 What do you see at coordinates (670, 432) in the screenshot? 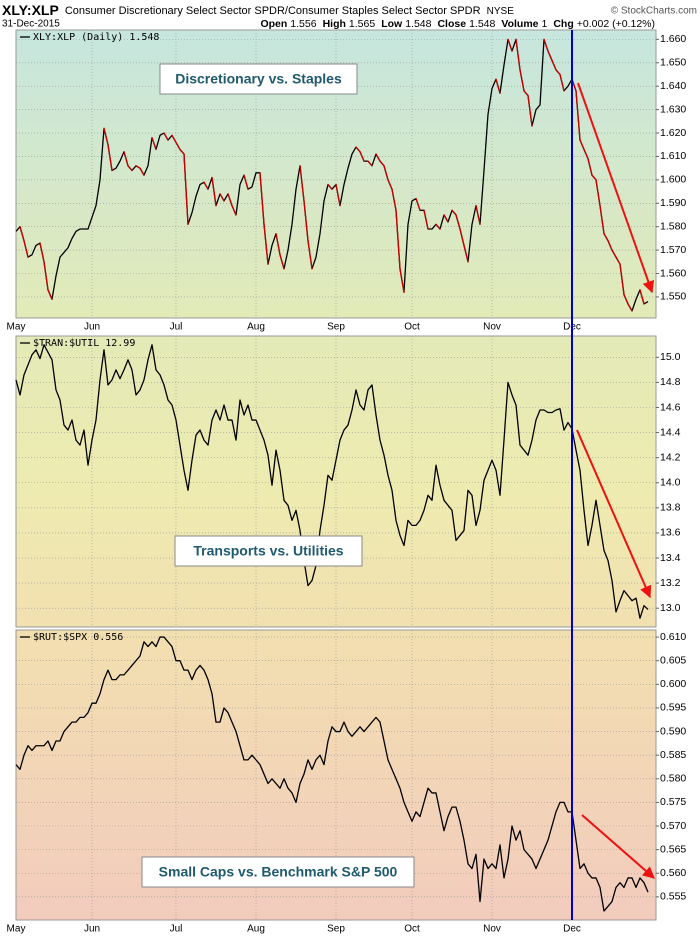
I see `y-tick-label: 14.4` at bounding box center [670, 432].